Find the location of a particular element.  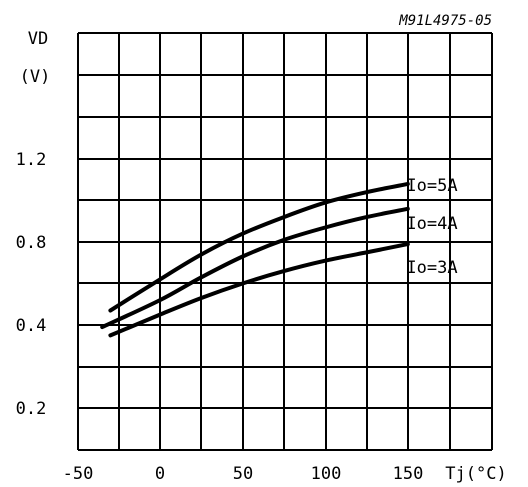

x-axis-label: Tj(°C) is located at coordinates (475, 474).